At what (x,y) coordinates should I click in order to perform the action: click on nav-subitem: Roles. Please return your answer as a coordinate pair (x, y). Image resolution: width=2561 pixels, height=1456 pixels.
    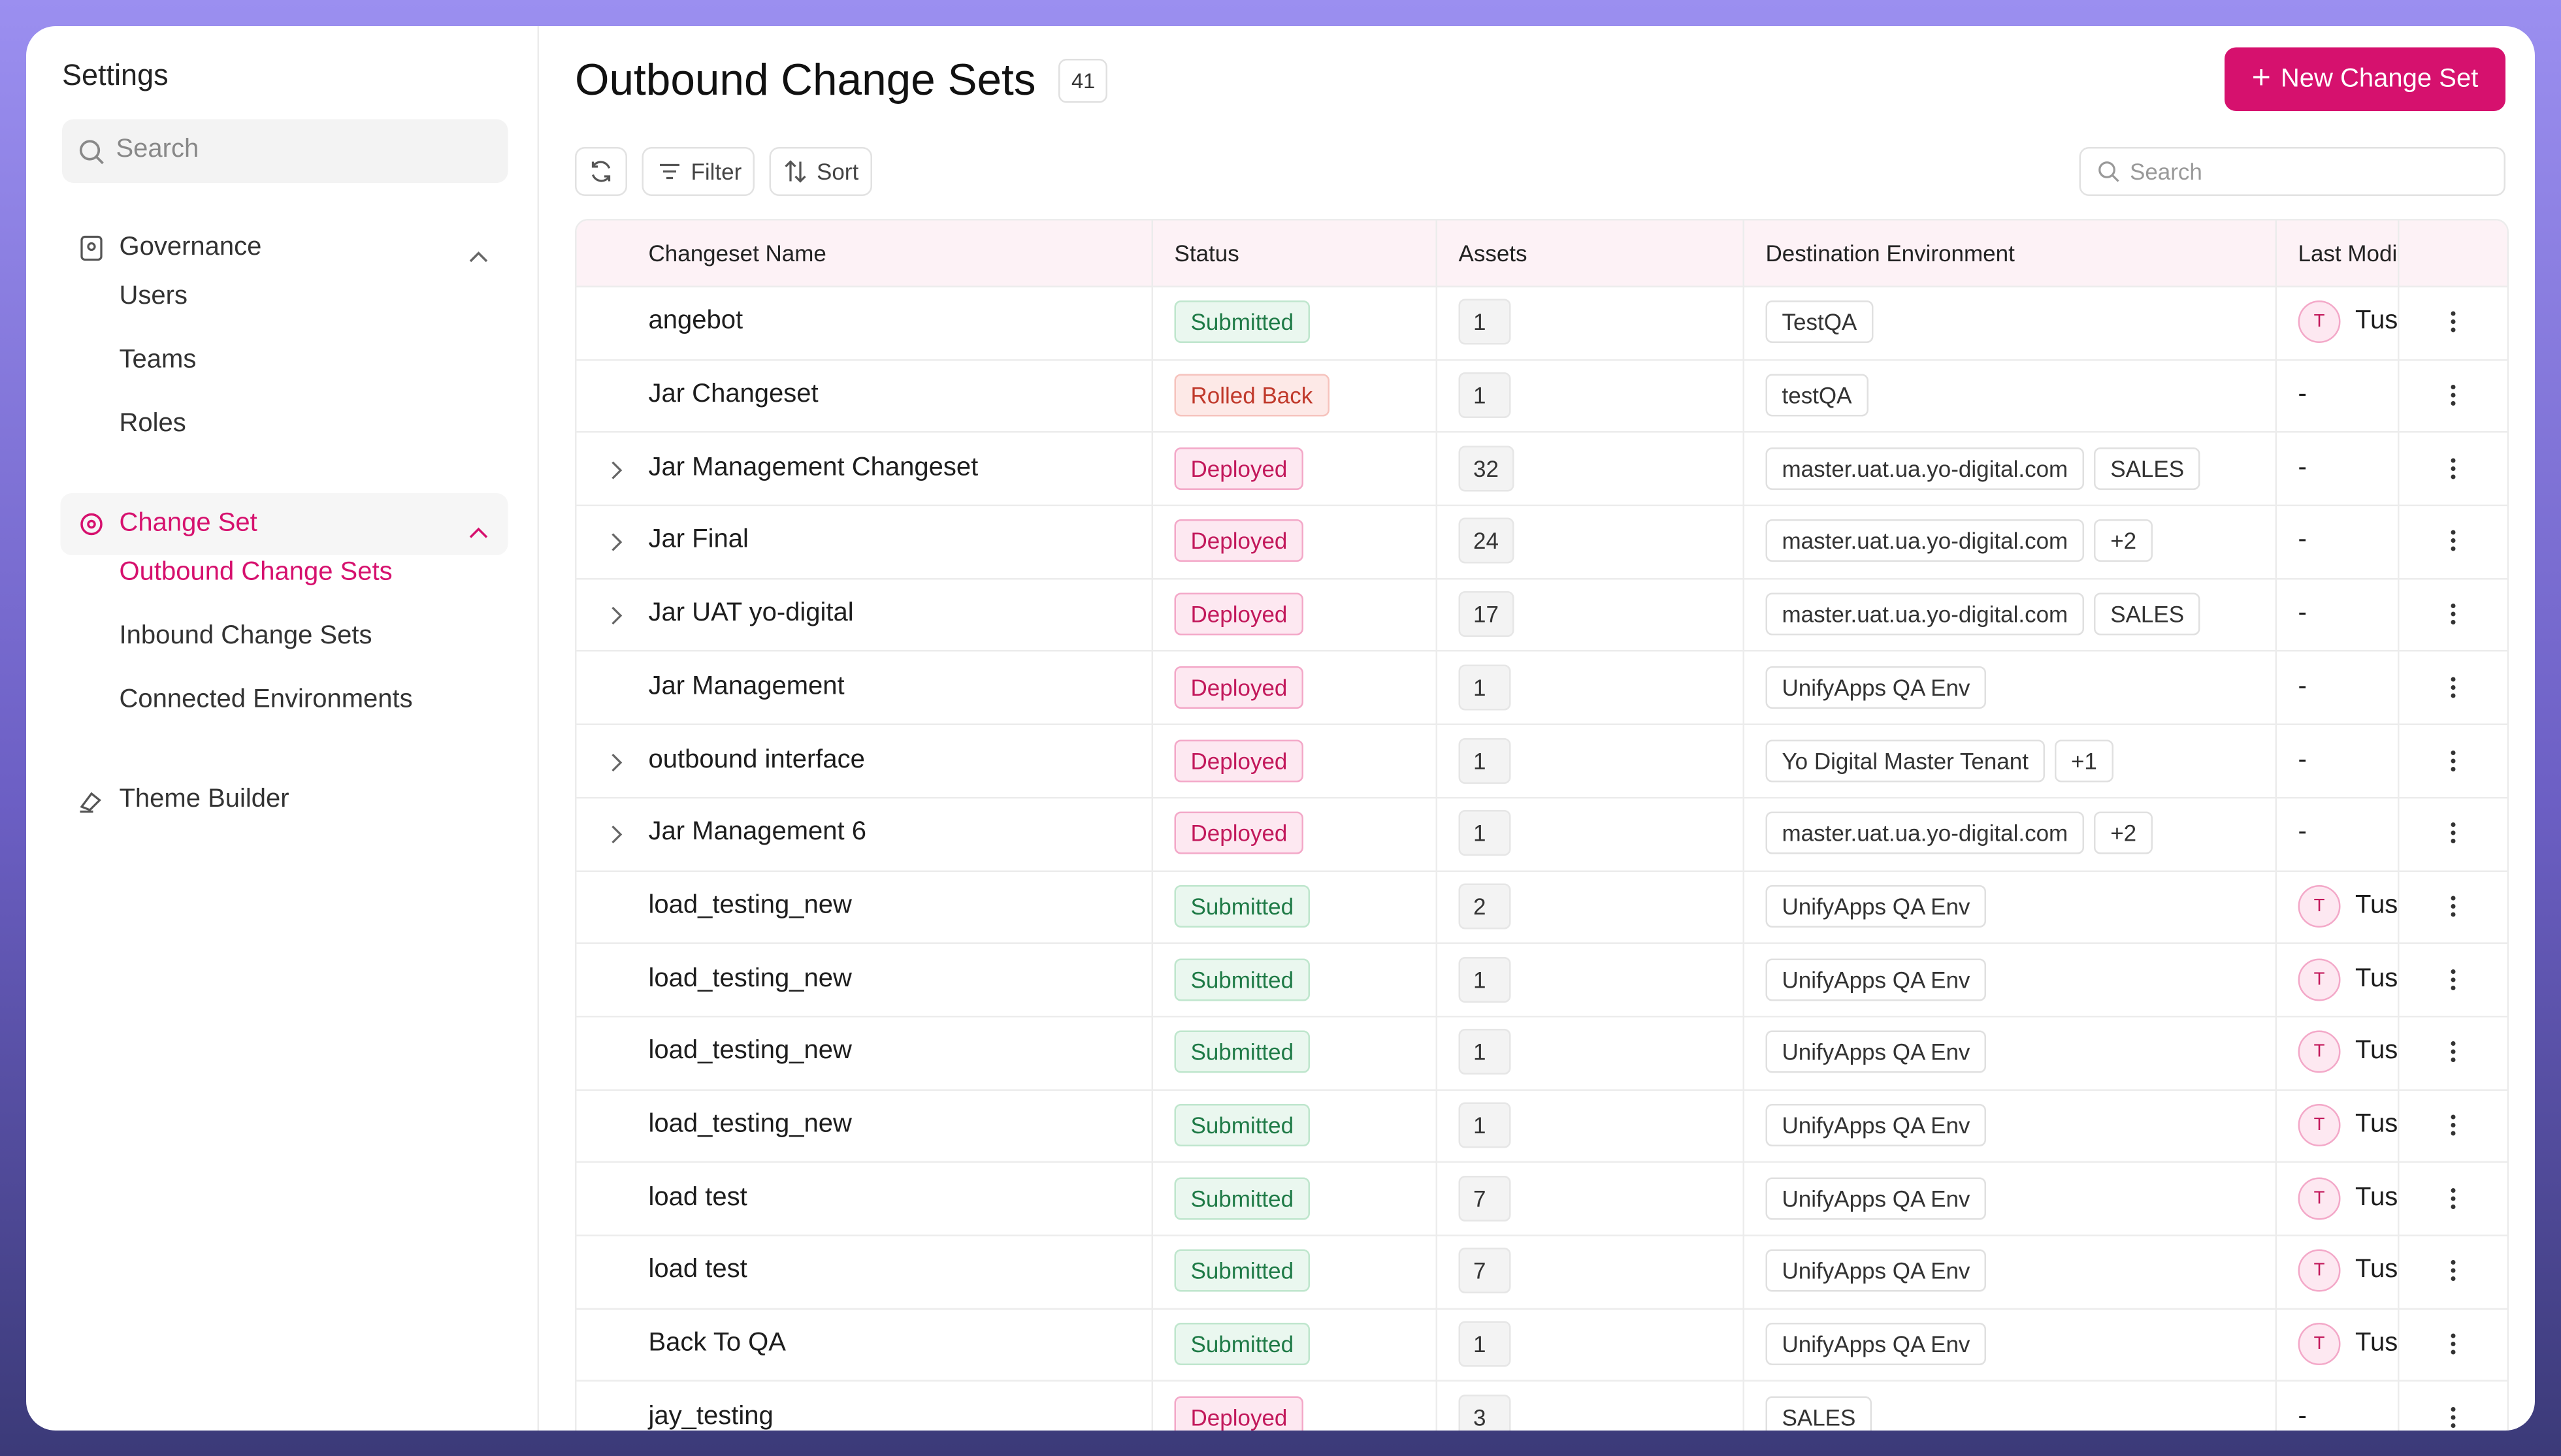
    Looking at the image, I should click on (152, 424).